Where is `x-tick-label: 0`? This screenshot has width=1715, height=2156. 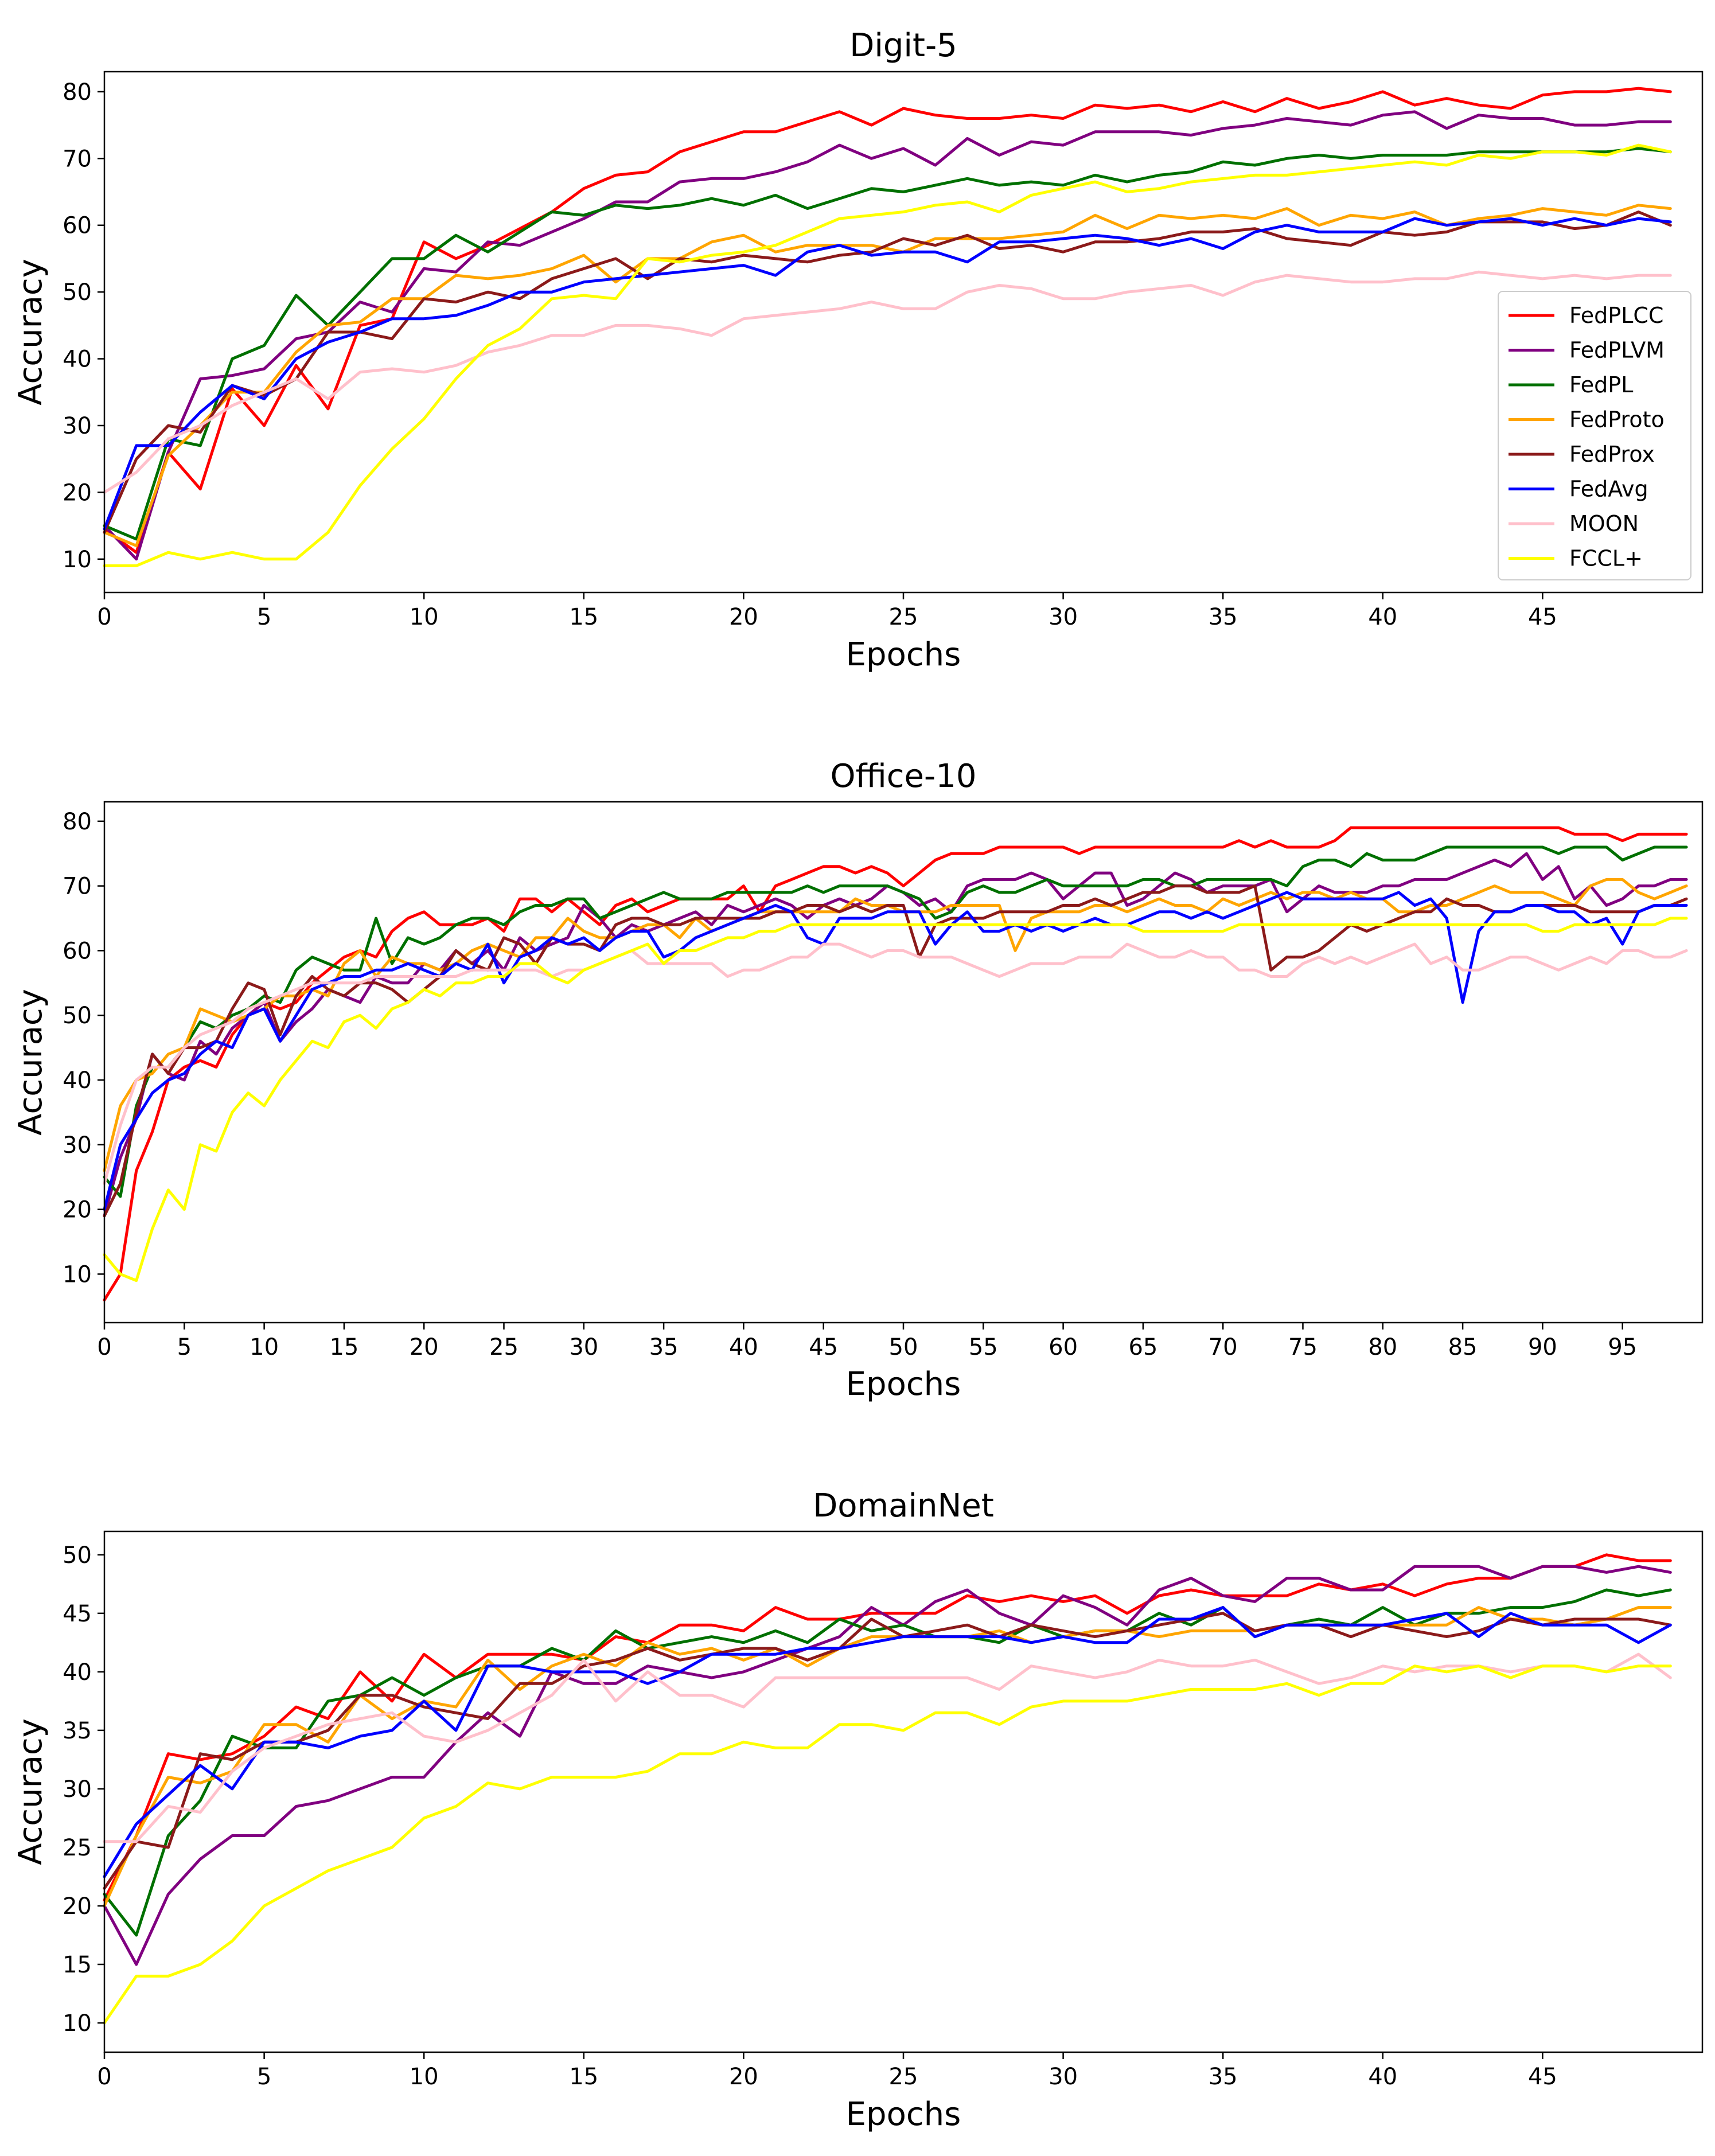
x-tick-label: 0 is located at coordinates (104, 1347).